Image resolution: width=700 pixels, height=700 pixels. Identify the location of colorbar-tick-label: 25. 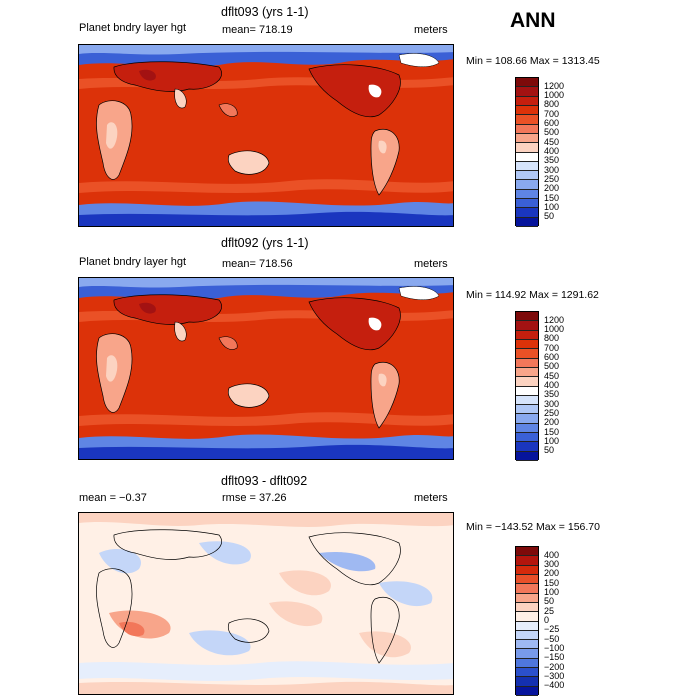
(549, 610).